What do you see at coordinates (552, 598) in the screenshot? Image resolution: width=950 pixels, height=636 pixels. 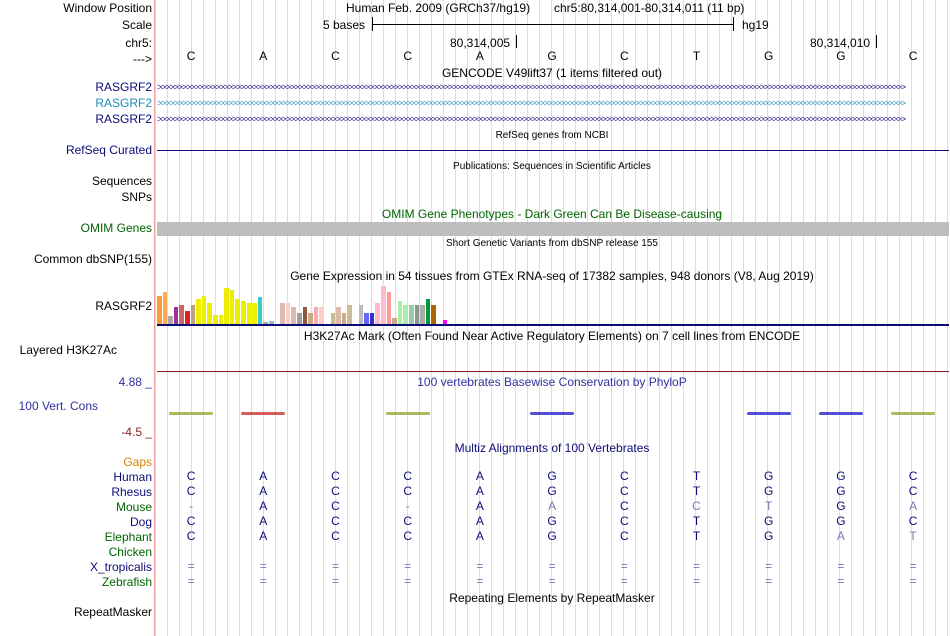 I see `repeatmasker-track-title: Repeating Elements by RepeatMasker` at bounding box center [552, 598].